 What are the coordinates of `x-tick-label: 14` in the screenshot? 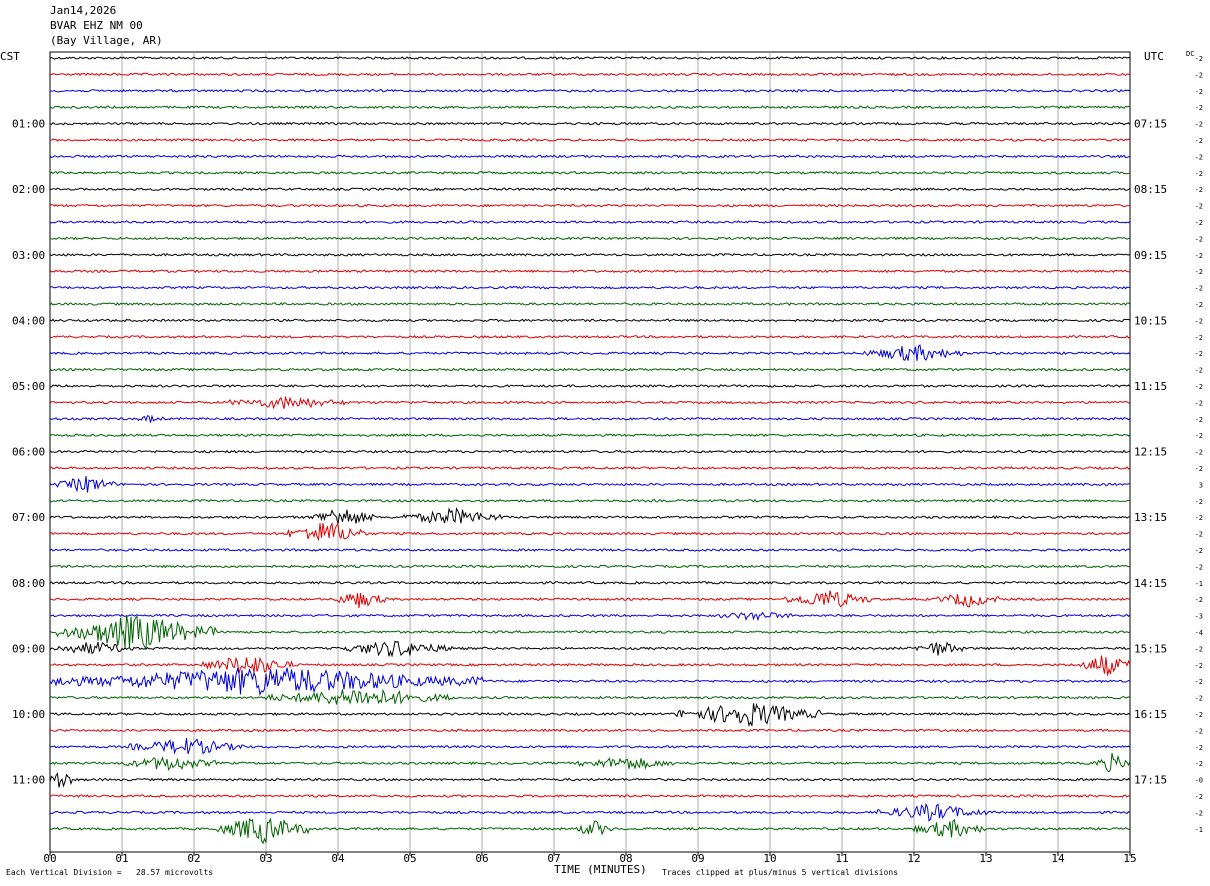 It's located at (1058, 858).